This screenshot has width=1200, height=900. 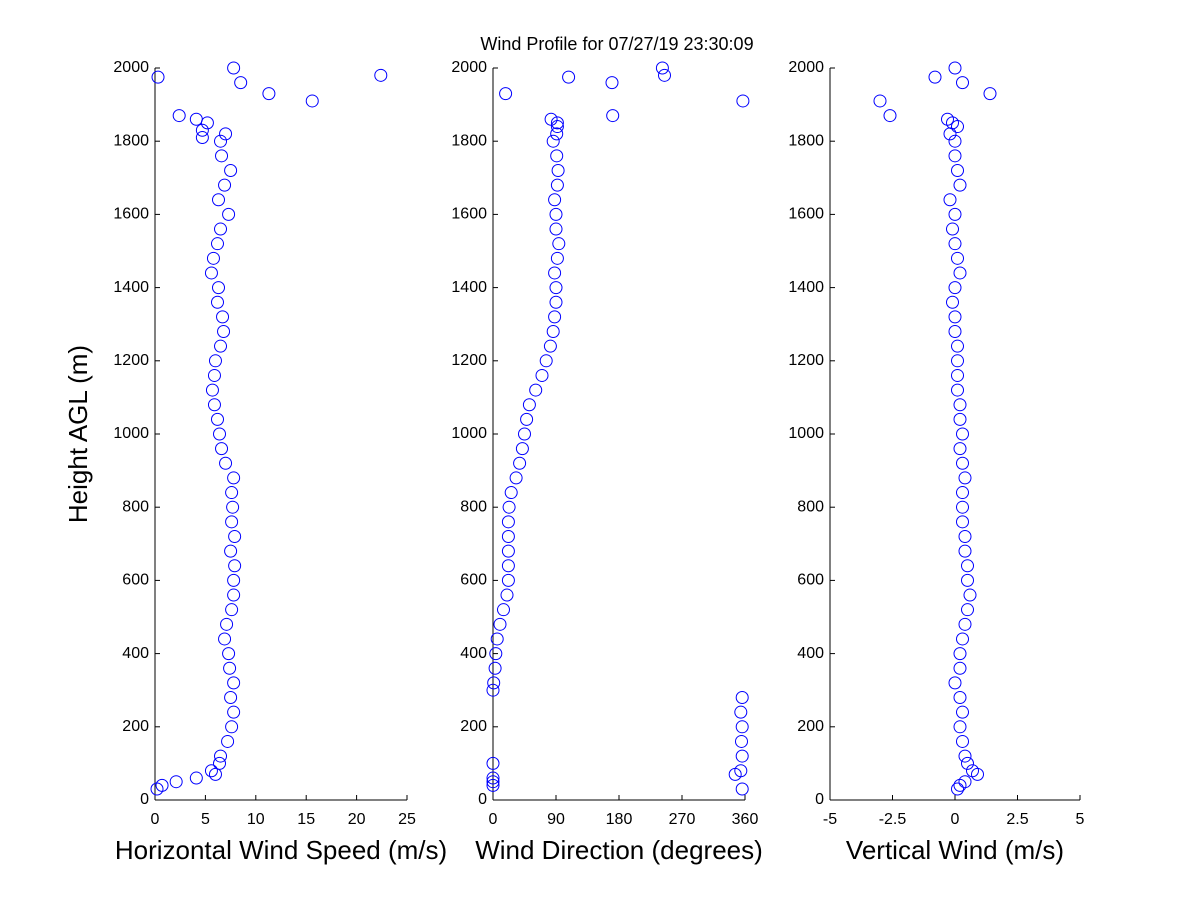 What do you see at coordinates (955, 850) in the screenshot?
I see `x-axis-label: Vertical Wind (m/s)` at bounding box center [955, 850].